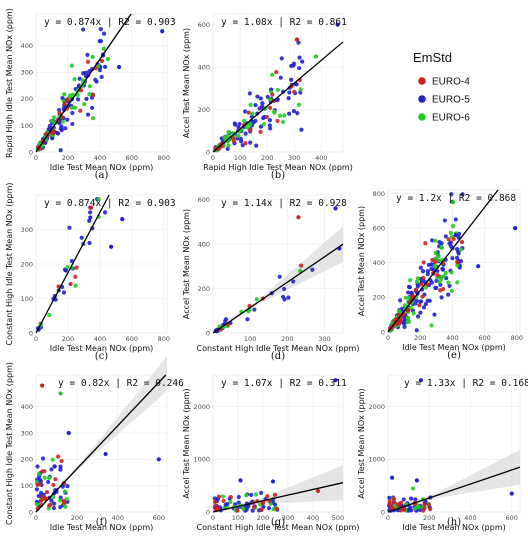  I want to click on panel-caption: (g), so click(278, 522).